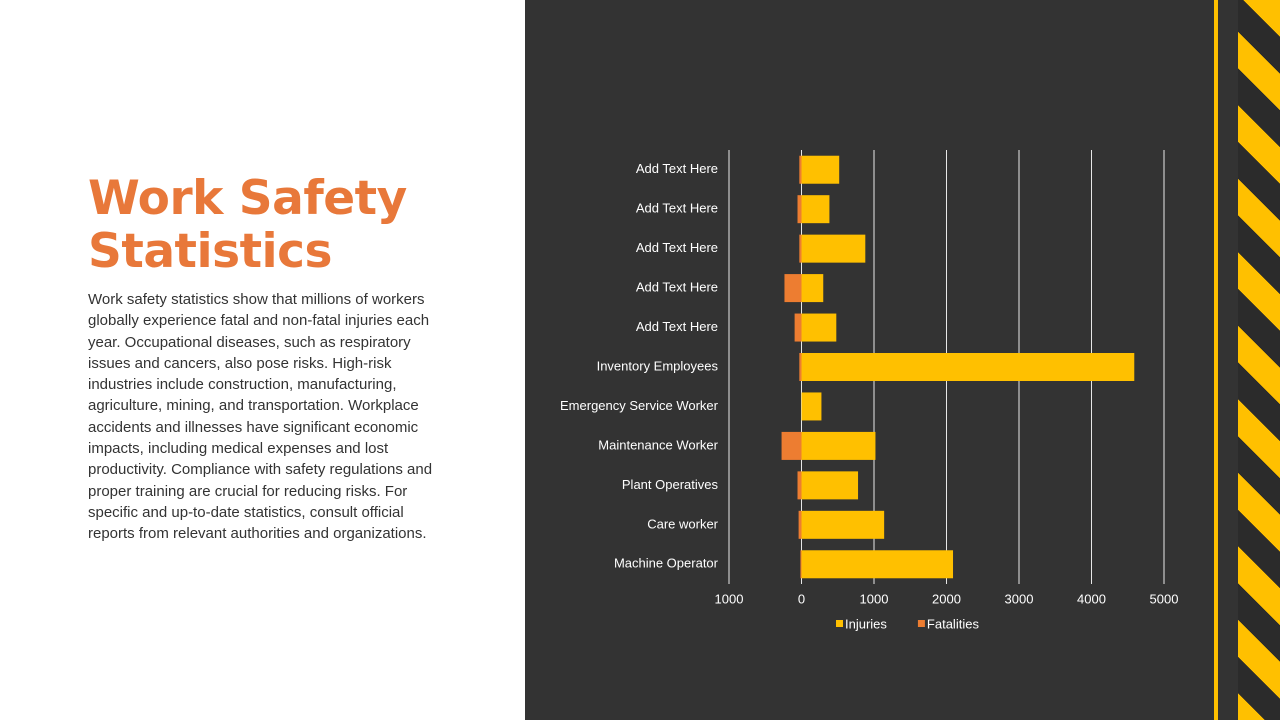  Describe the element at coordinates (1164, 598) in the screenshot. I see `x-tick-label: 5000` at that location.